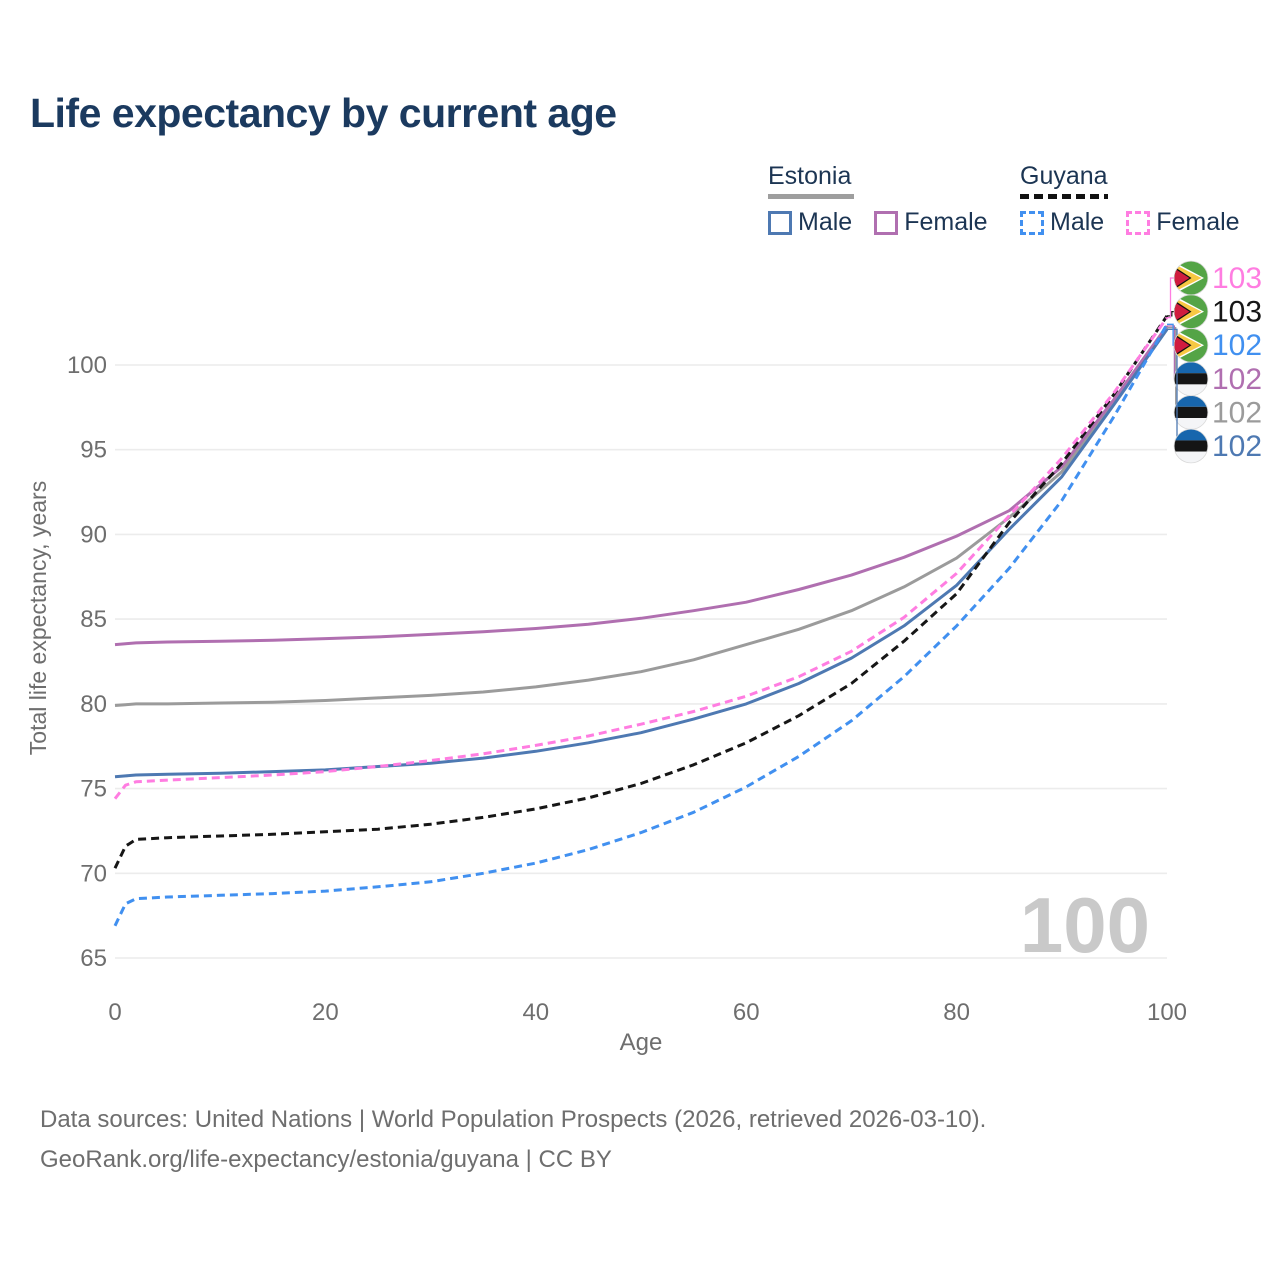  I want to click on x-tick-label-20: 20, so click(325, 1012).